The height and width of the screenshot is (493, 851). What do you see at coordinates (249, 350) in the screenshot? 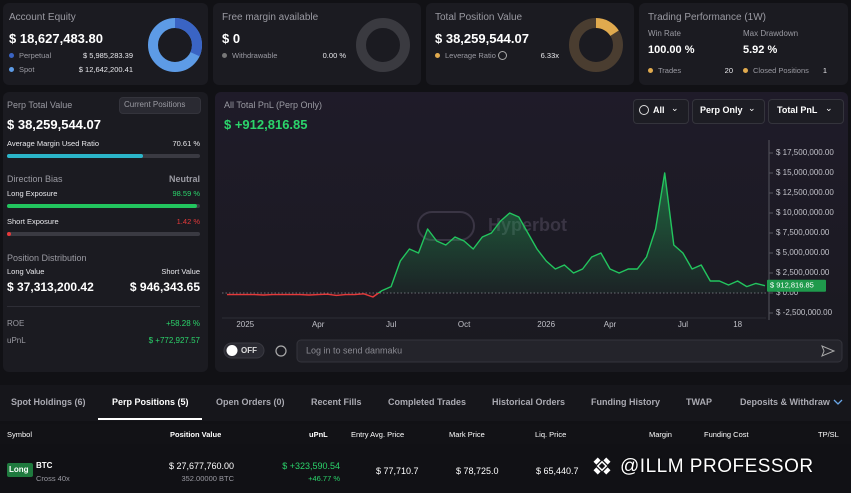
I see `toggle-label: OFF` at bounding box center [249, 350].